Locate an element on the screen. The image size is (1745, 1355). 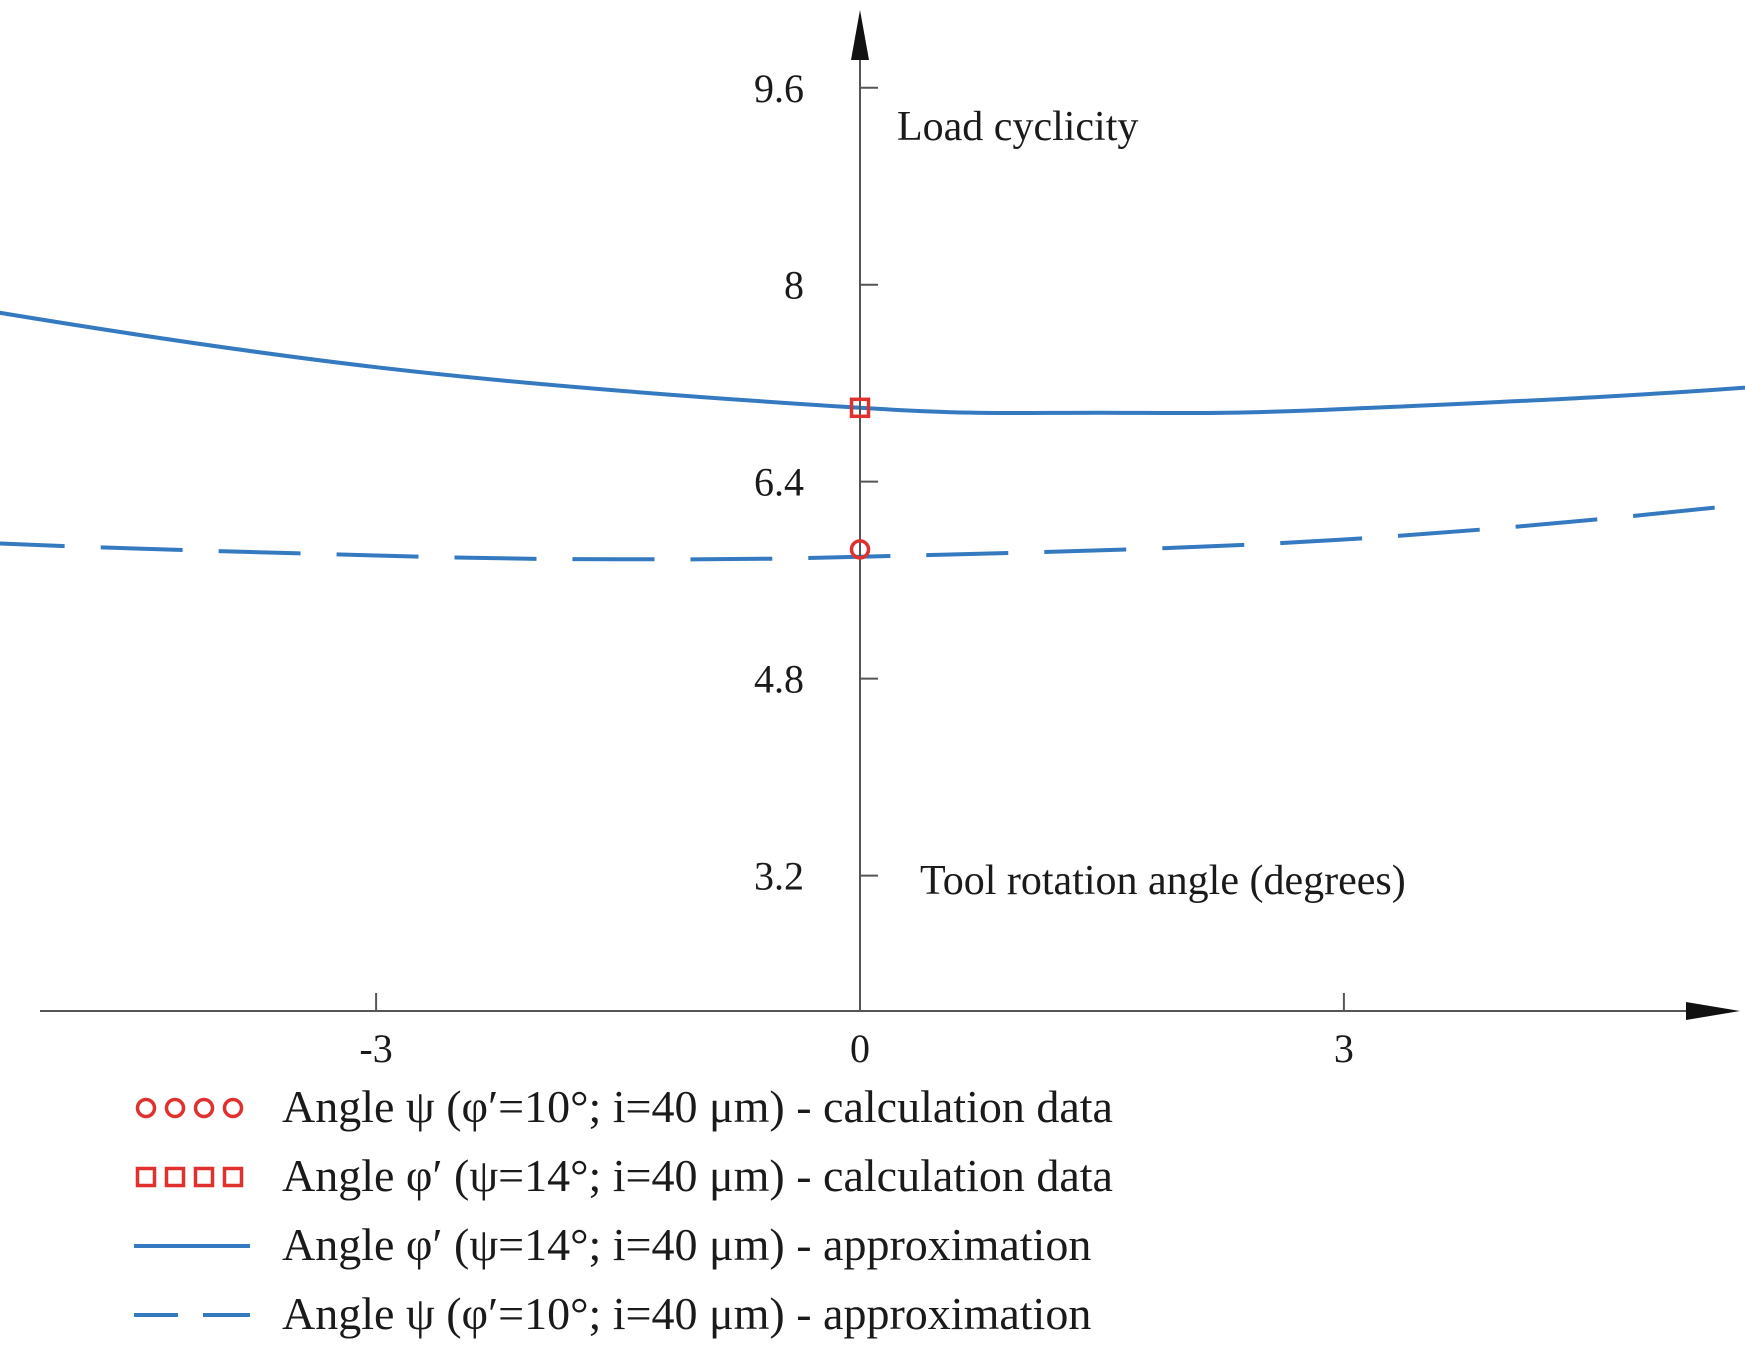
dashed-approximation-curve is located at coordinates (872, 532).